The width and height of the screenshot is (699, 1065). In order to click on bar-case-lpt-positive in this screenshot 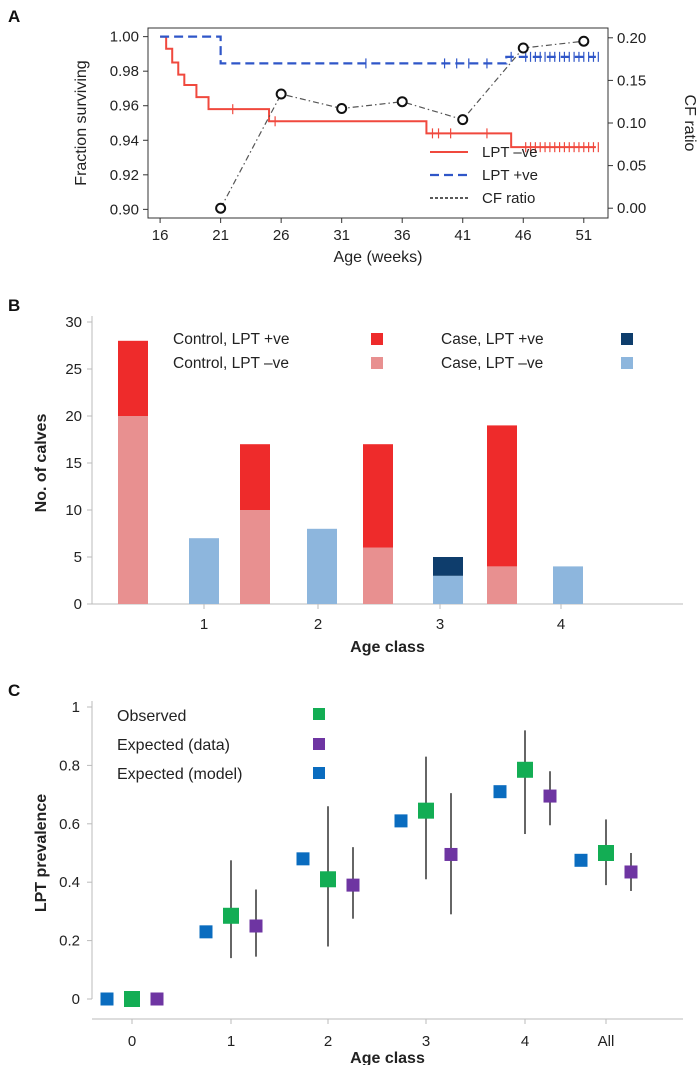, I will do `click(448, 566)`.